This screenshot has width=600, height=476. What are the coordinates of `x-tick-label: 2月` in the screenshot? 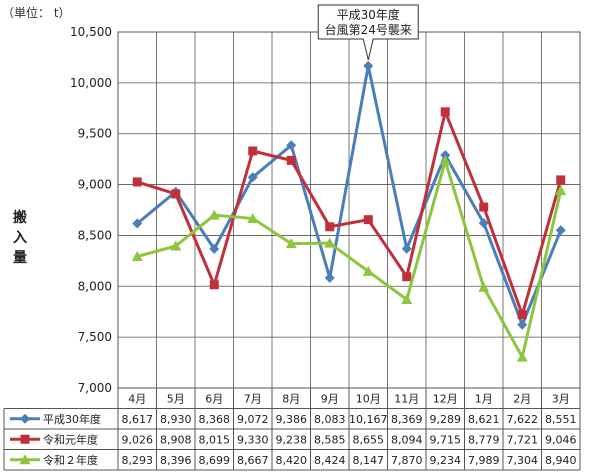 It's located at (522, 399).